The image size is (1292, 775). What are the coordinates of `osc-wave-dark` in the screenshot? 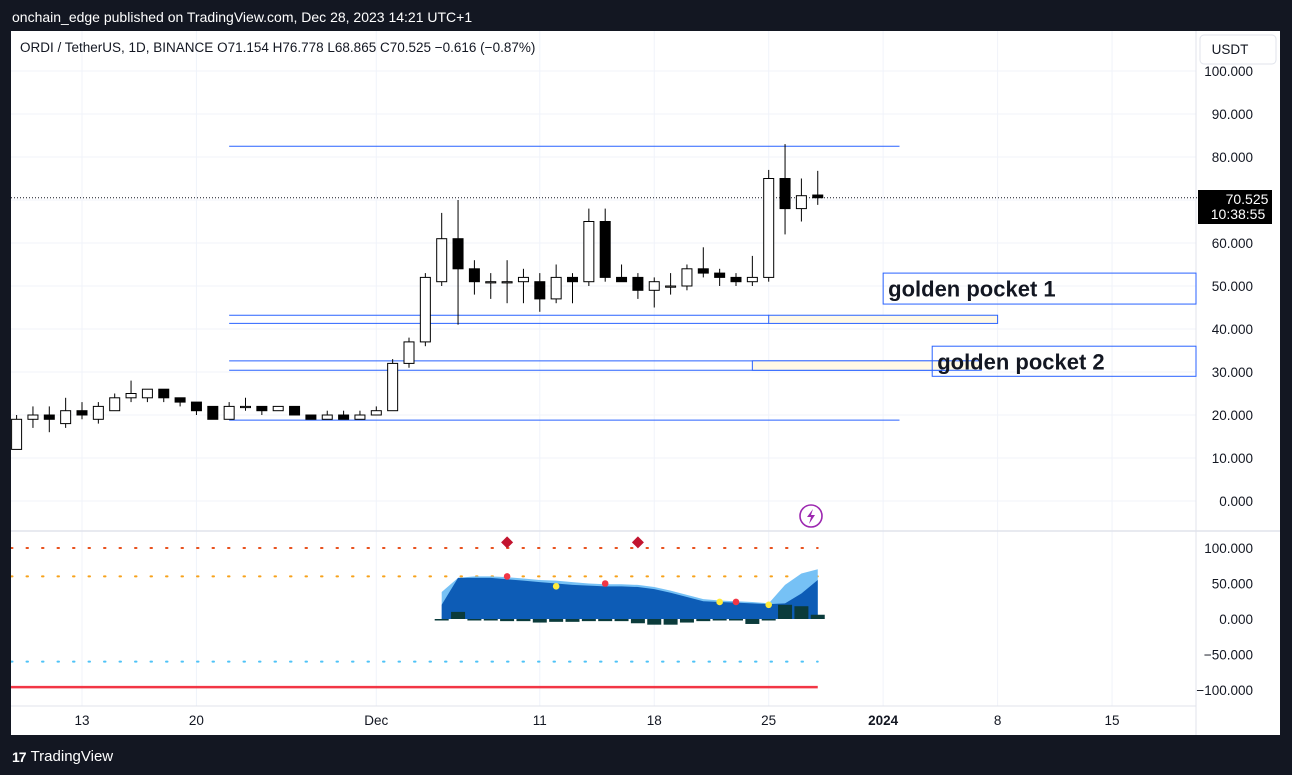 It's located at (629, 598).